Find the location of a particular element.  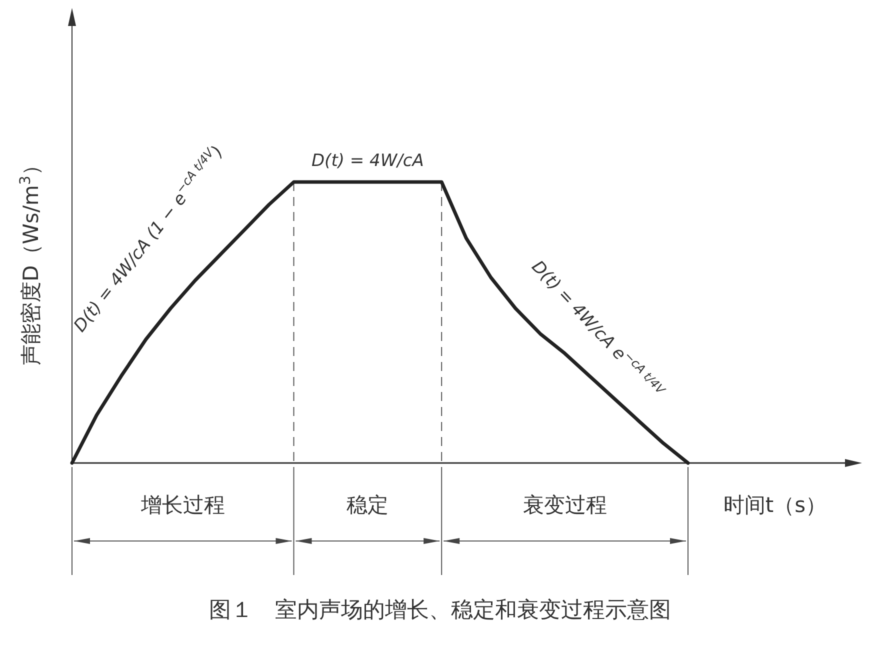

text: 图１ 室内声场的增长、稳定和衰变过程示意图 is located at coordinates (440, 610).